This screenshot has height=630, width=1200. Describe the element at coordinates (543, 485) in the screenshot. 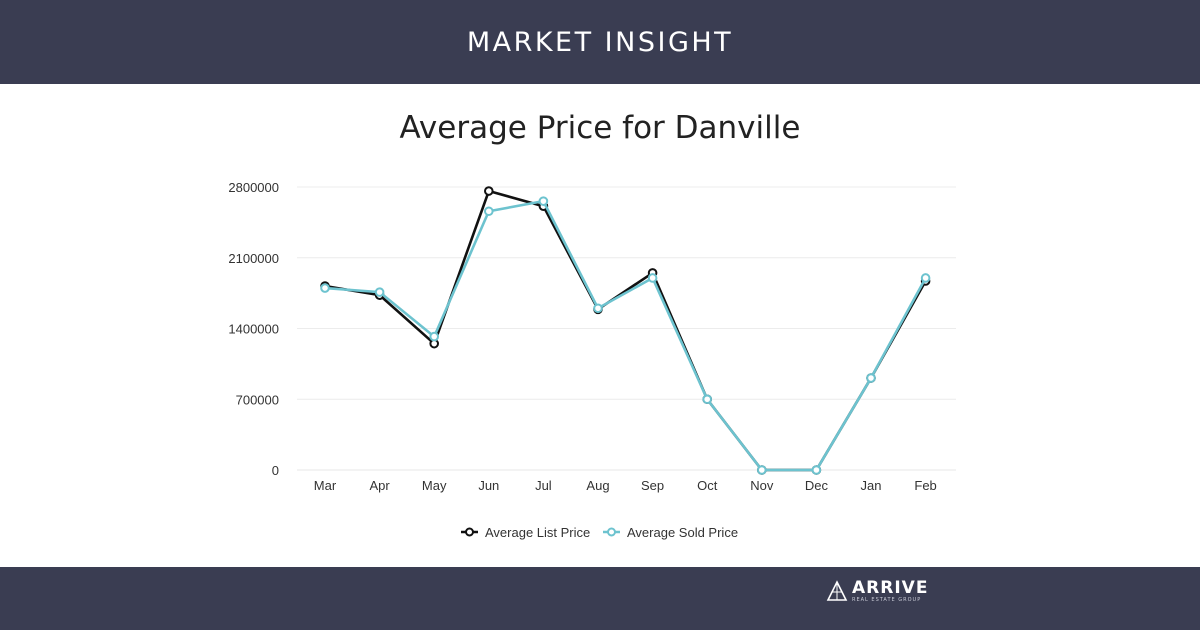

I see `x-tick-label: Jul` at that location.